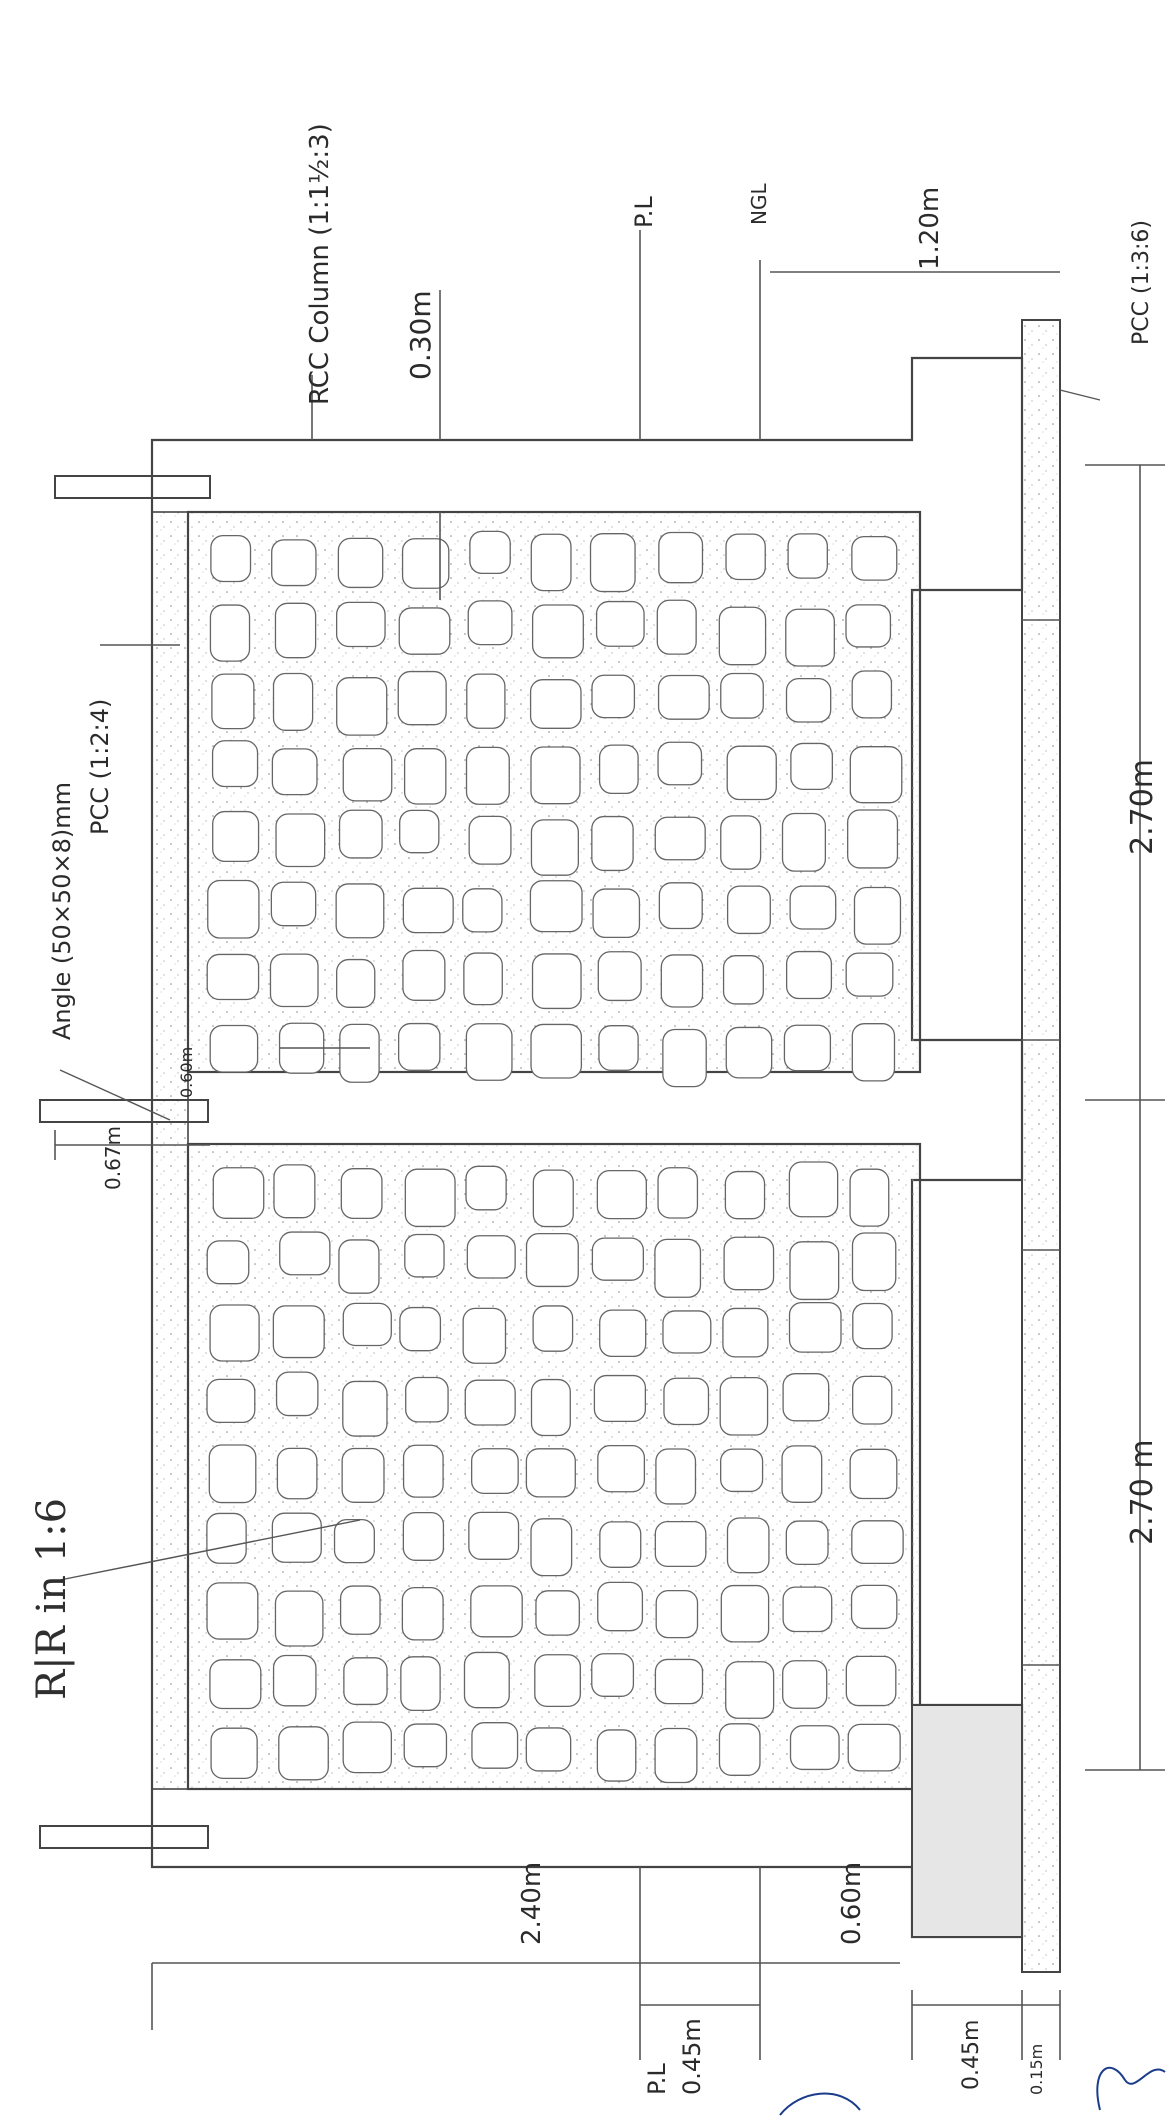 The width and height of the screenshot is (1176, 2126). Describe the element at coordinates (186, 1072) in the screenshot. I see `dim-060-top-label: 0.60m` at that location.